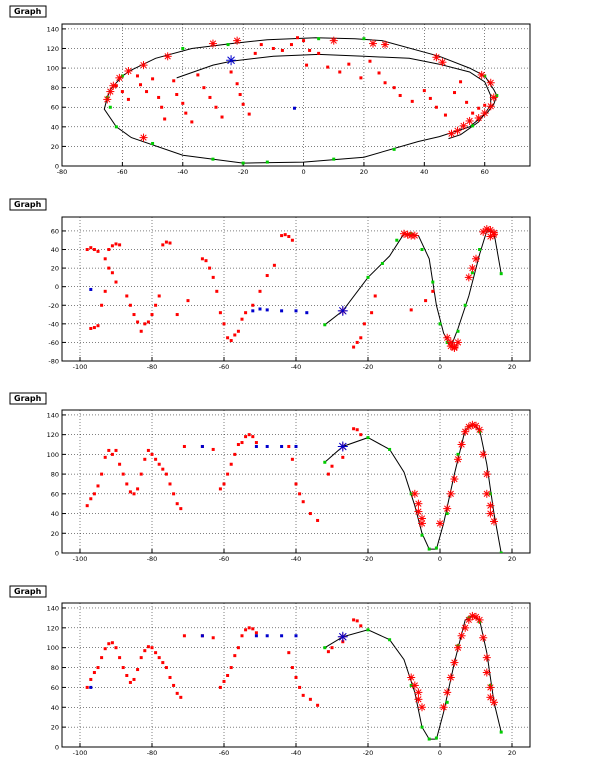 The height and width of the screenshot is (774, 596). What do you see at coordinates (224, 367) in the screenshot?
I see `x-tick-label: -60` at bounding box center [224, 367].